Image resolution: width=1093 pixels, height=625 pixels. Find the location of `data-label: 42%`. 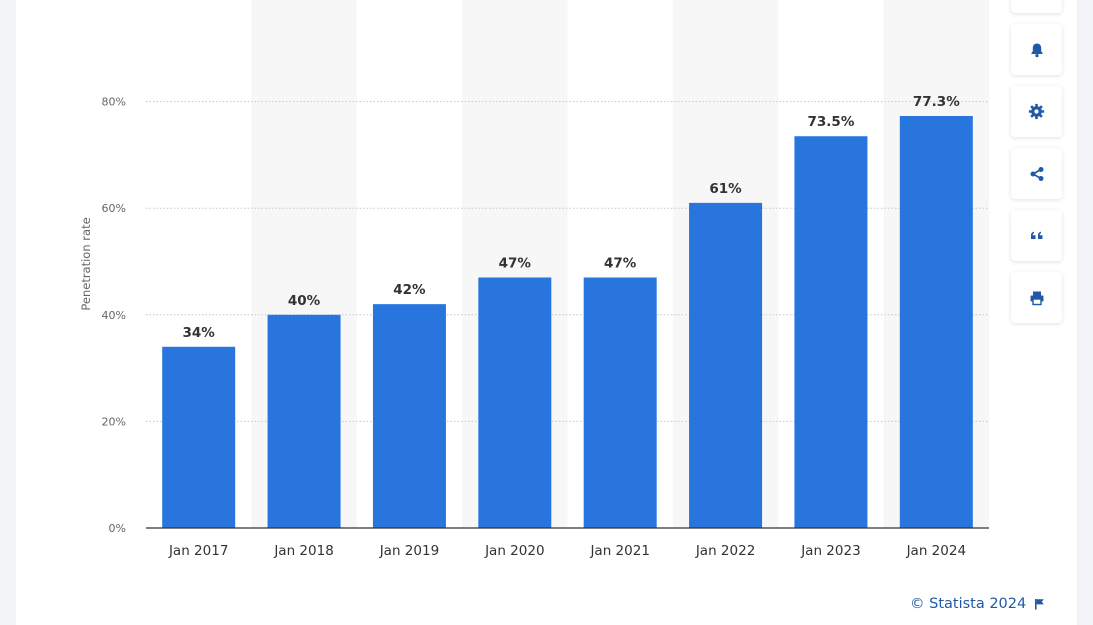

data-label: 42% is located at coordinates (409, 290).